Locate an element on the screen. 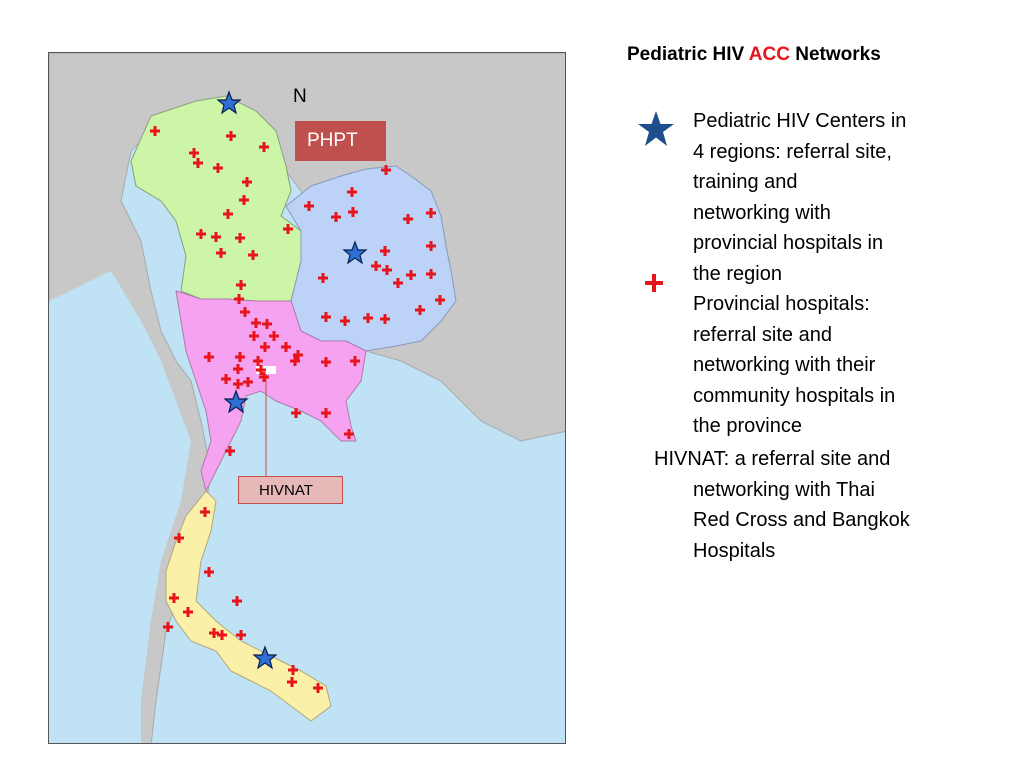 This screenshot has width=1024, height=768. center-star-central is located at coordinates (236, 401).